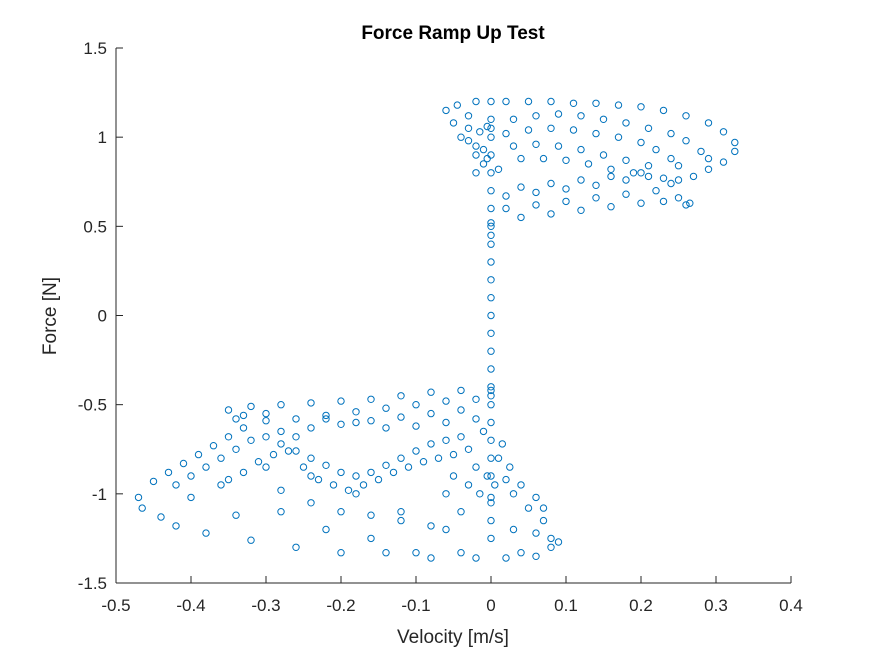 This screenshot has width=875, height=656. I want to click on y-tick-label: -1.5, so click(92, 583).